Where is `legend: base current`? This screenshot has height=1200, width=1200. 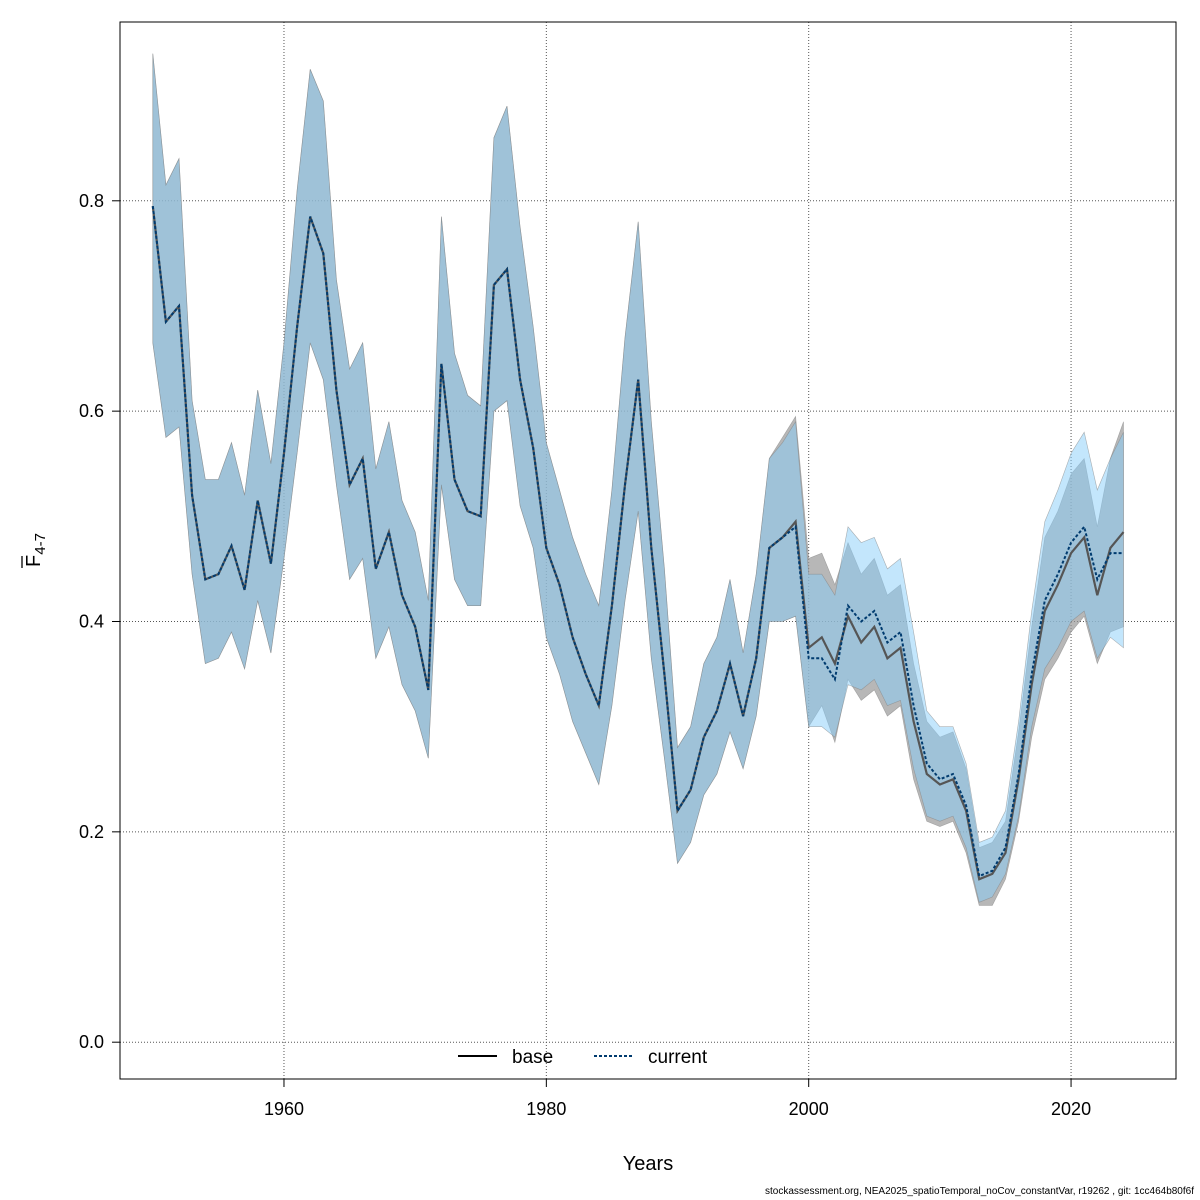
legend: base current is located at coordinates (583, 1057).